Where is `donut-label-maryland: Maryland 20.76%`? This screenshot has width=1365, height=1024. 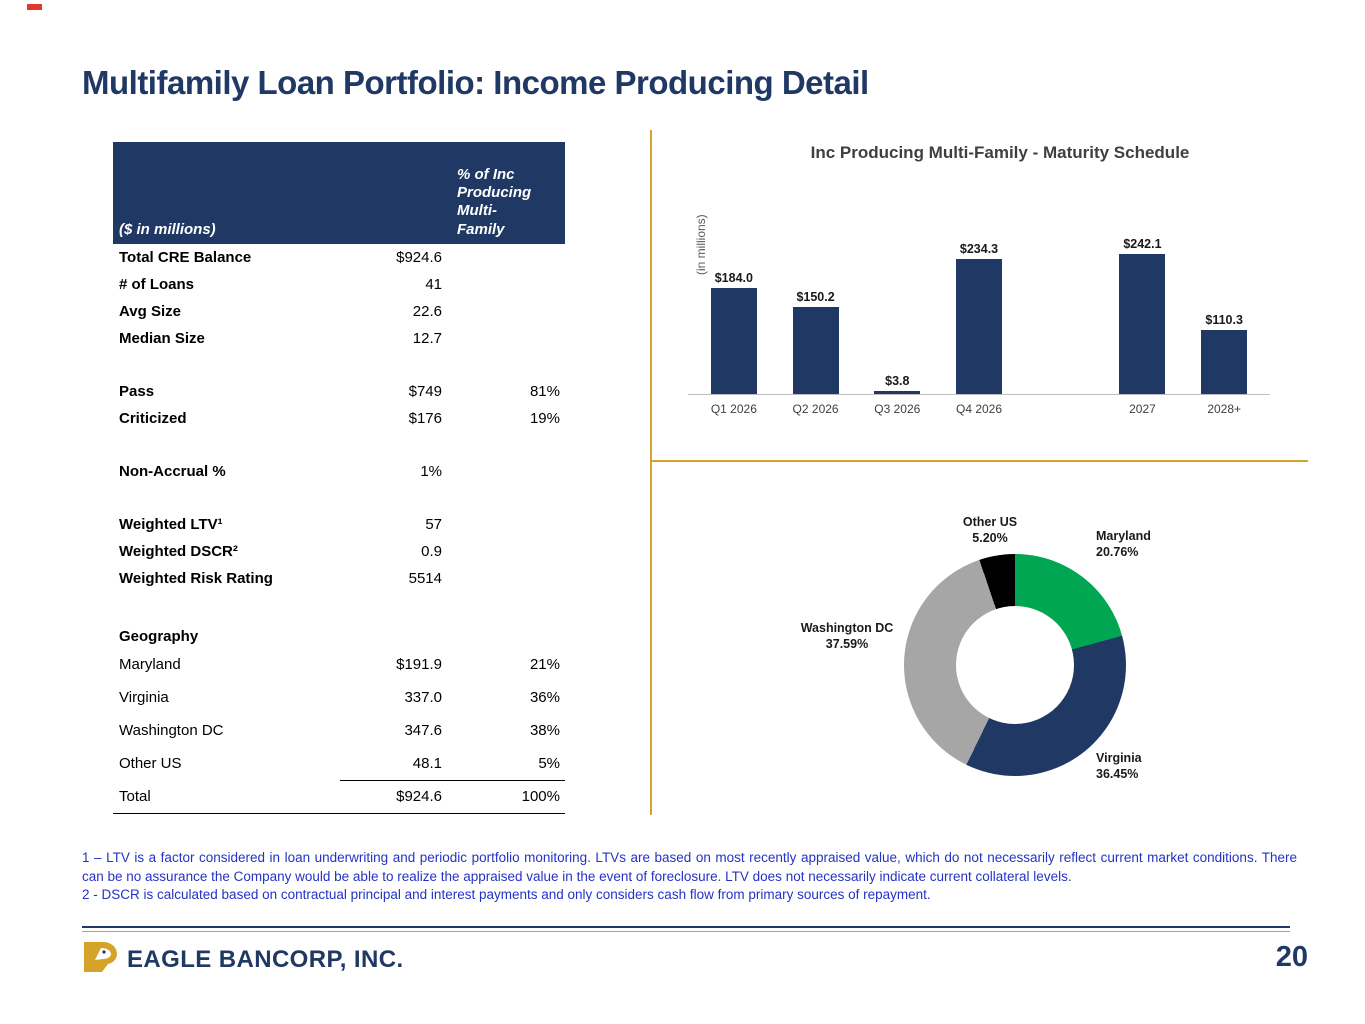
donut-label-maryland: Maryland 20.76% is located at coordinates (1151, 544).